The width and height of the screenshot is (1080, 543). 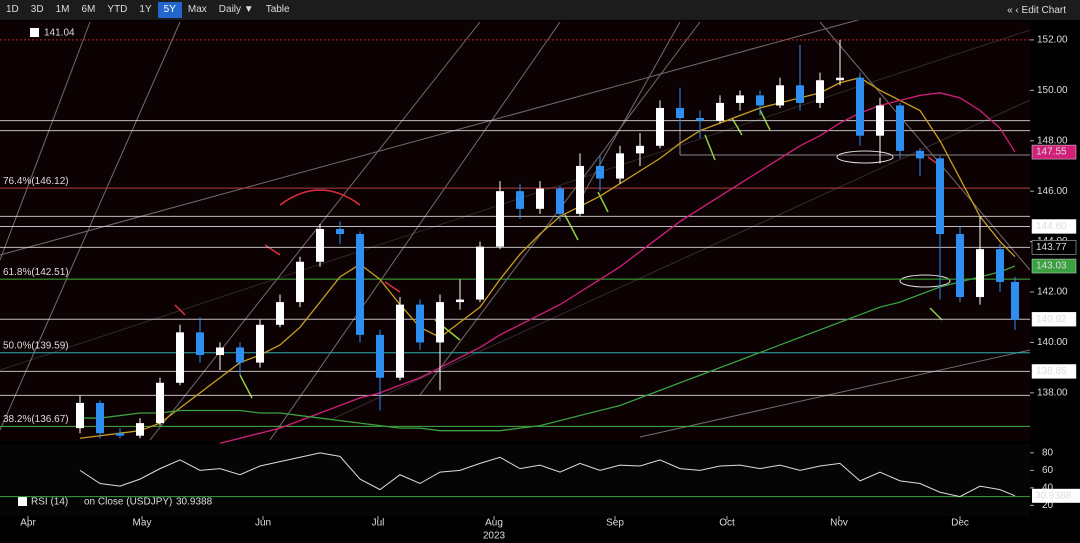 What do you see at coordinates (1052, 90) in the screenshot?
I see `y-tick-label: 150.00` at bounding box center [1052, 90].